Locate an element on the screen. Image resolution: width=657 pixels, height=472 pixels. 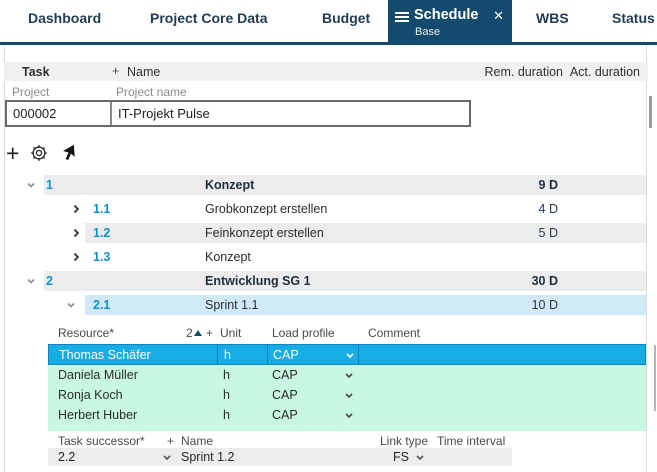
column-comment: Comment is located at coordinates (394, 333).